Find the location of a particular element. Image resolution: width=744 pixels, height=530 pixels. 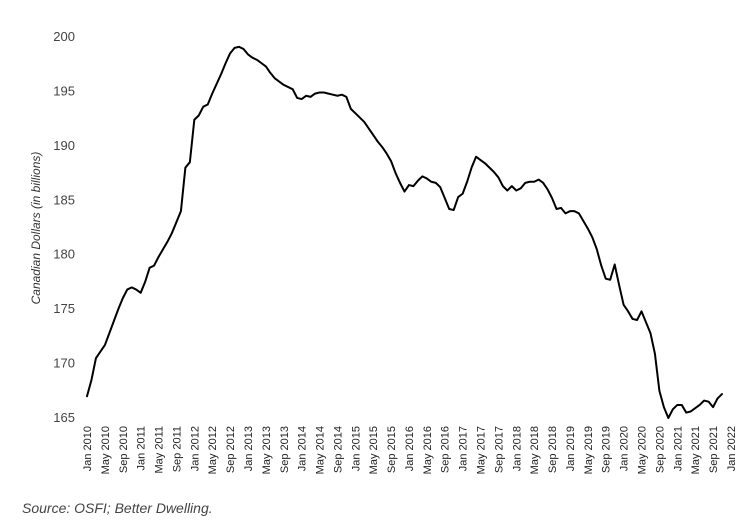

x-tick-label: May 2010 is located at coordinates (106, 450).